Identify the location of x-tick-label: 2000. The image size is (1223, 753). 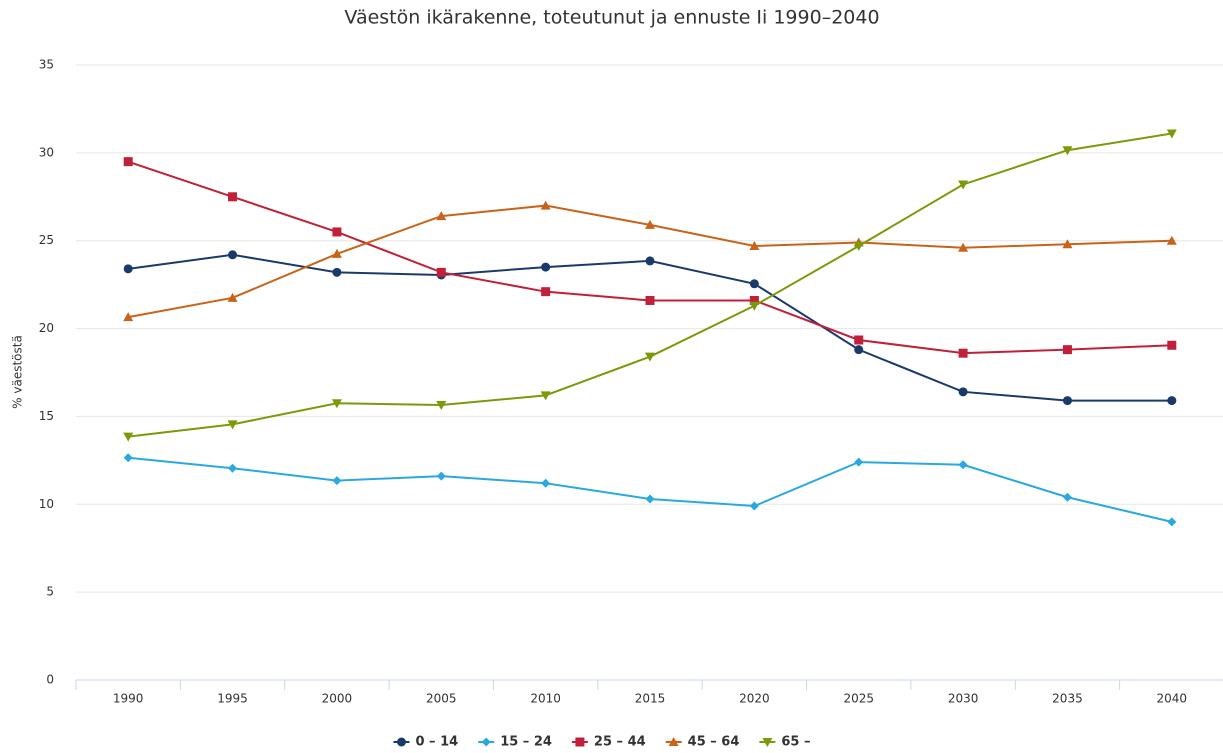
(337, 699).